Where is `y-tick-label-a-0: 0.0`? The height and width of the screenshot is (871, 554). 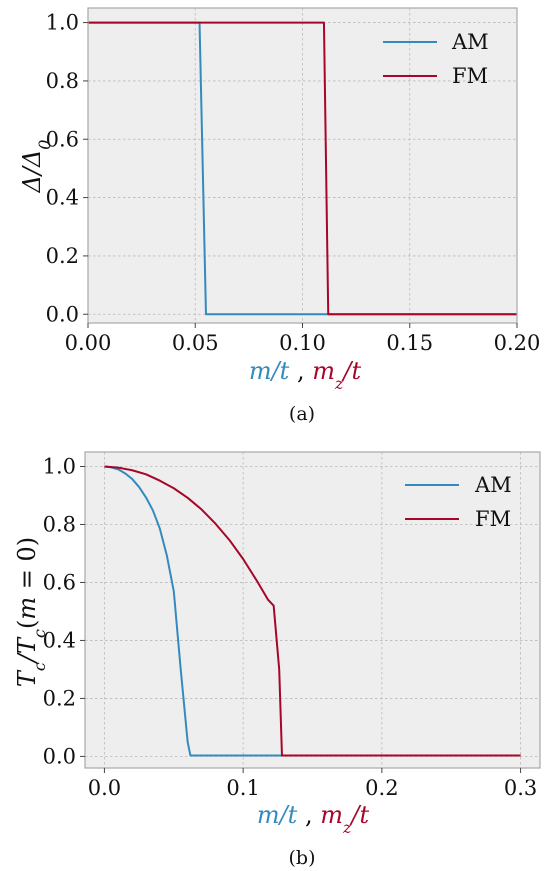 y-tick-label-a-0: 0.0 is located at coordinates (62, 314).